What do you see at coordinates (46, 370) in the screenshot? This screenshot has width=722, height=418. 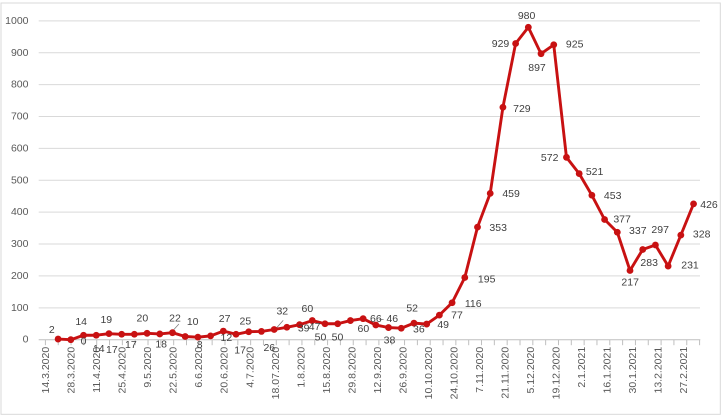 I see `svg-text: 14.3.2020` at bounding box center [46, 370].